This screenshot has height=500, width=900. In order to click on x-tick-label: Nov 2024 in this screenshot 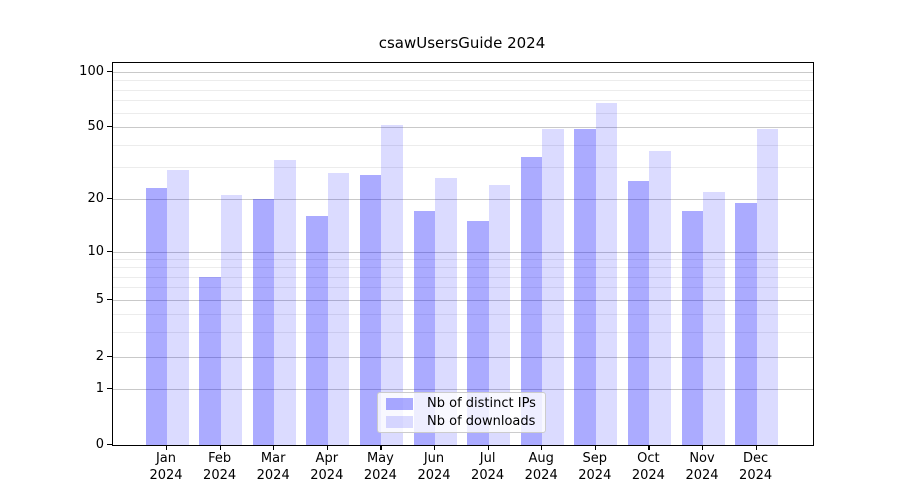, I will do `click(702, 467)`.